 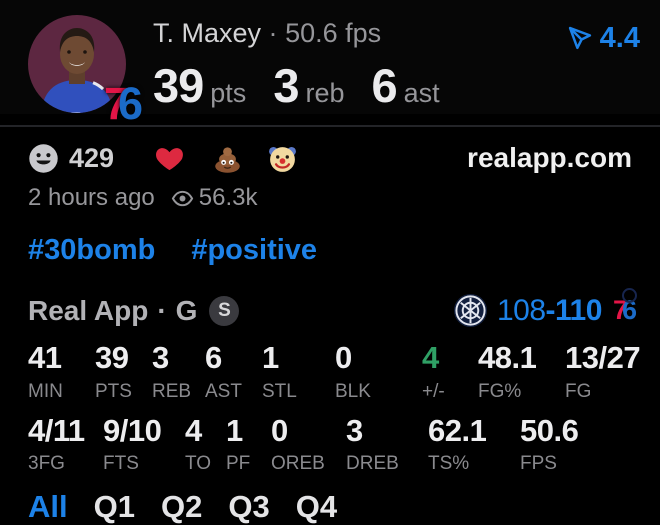 What do you see at coordinates (279, 371) in the screenshot?
I see `stat-stl: 1 STL` at bounding box center [279, 371].